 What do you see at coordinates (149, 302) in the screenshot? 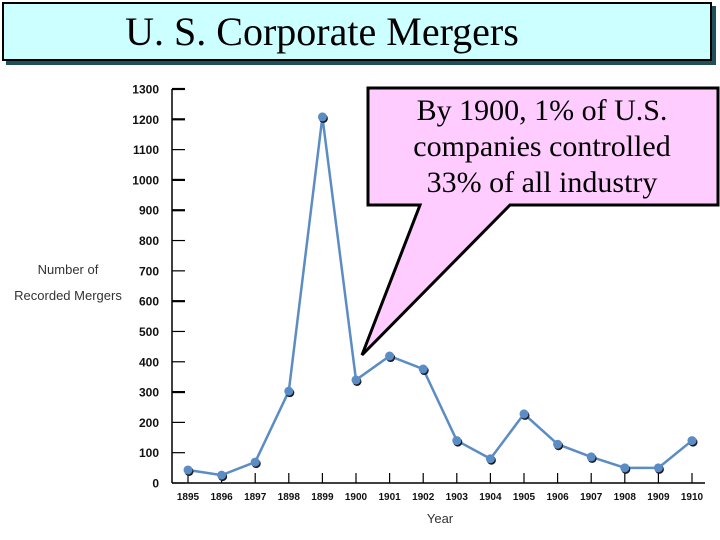
I see `y-tick-label: 600` at bounding box center [149, 302].